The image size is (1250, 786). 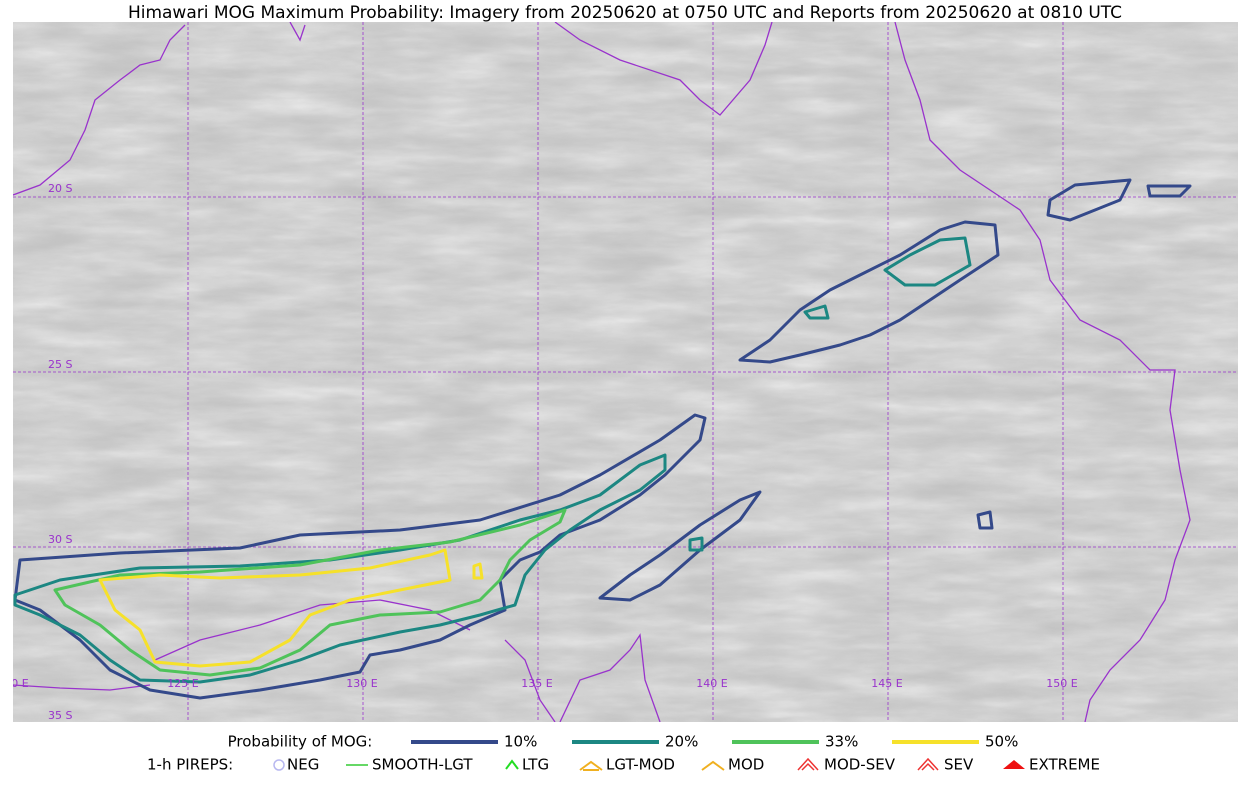 What do you see at coordinates (536, 683) in the screenshot?
I see `longitude-label: 135 E` at bounding box center [536, 683].